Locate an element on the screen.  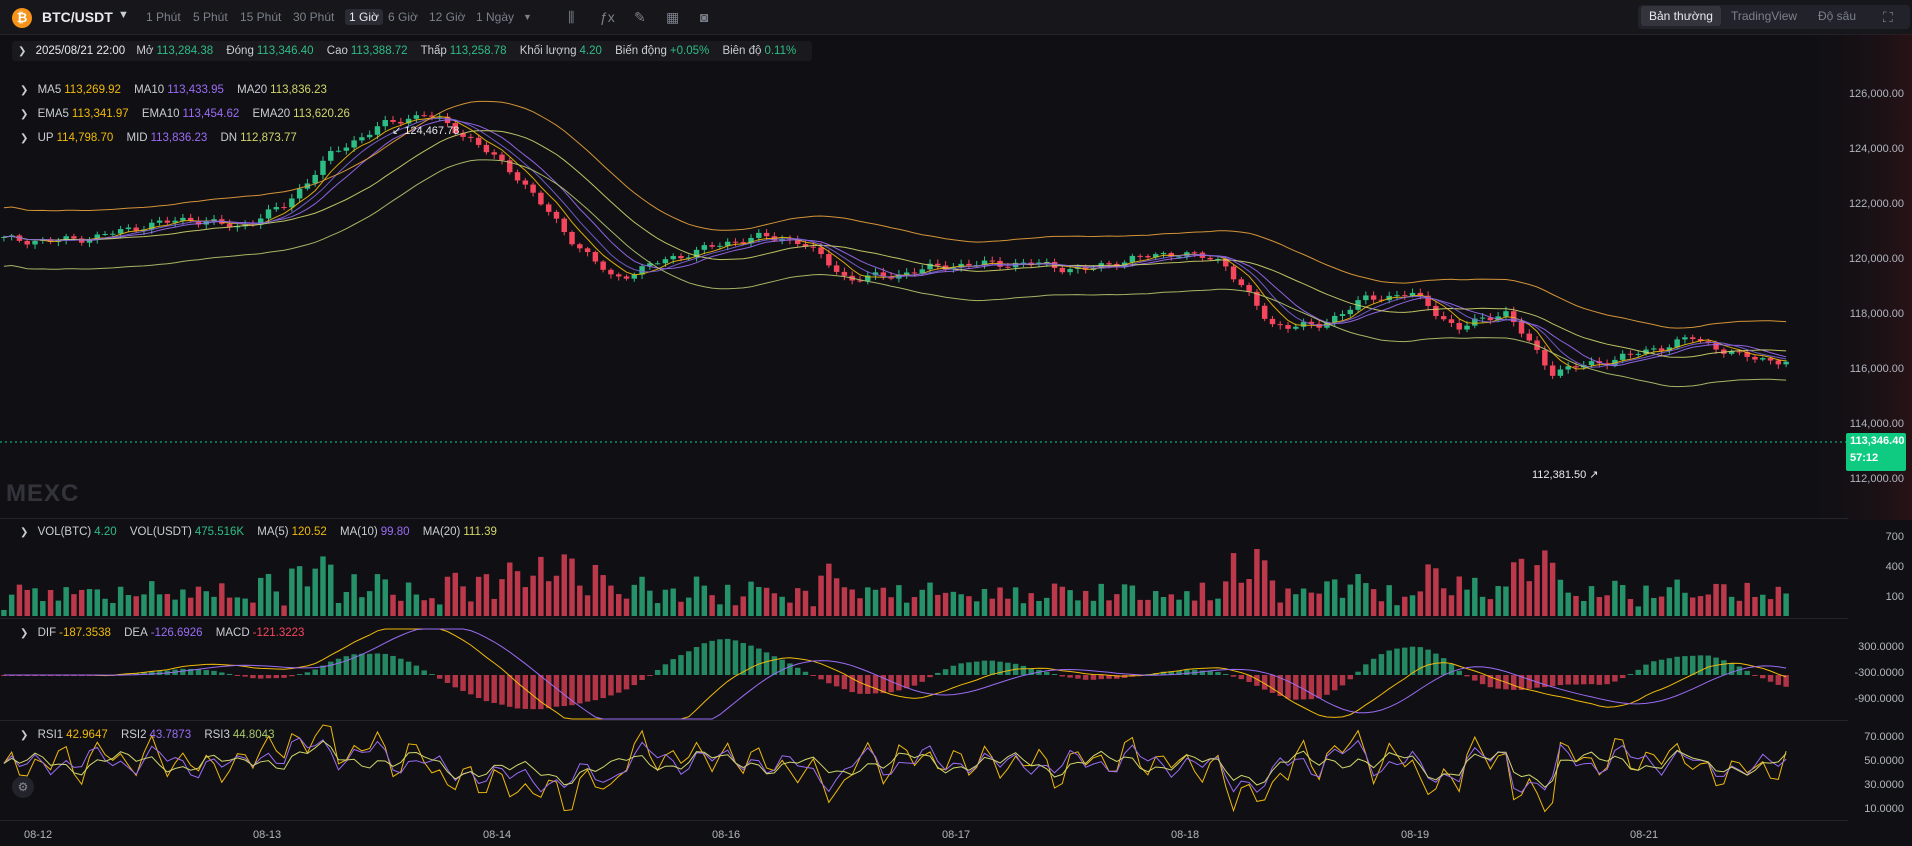
rsi-axis-label: 30.0000 is located at coordinates (1884, 785).